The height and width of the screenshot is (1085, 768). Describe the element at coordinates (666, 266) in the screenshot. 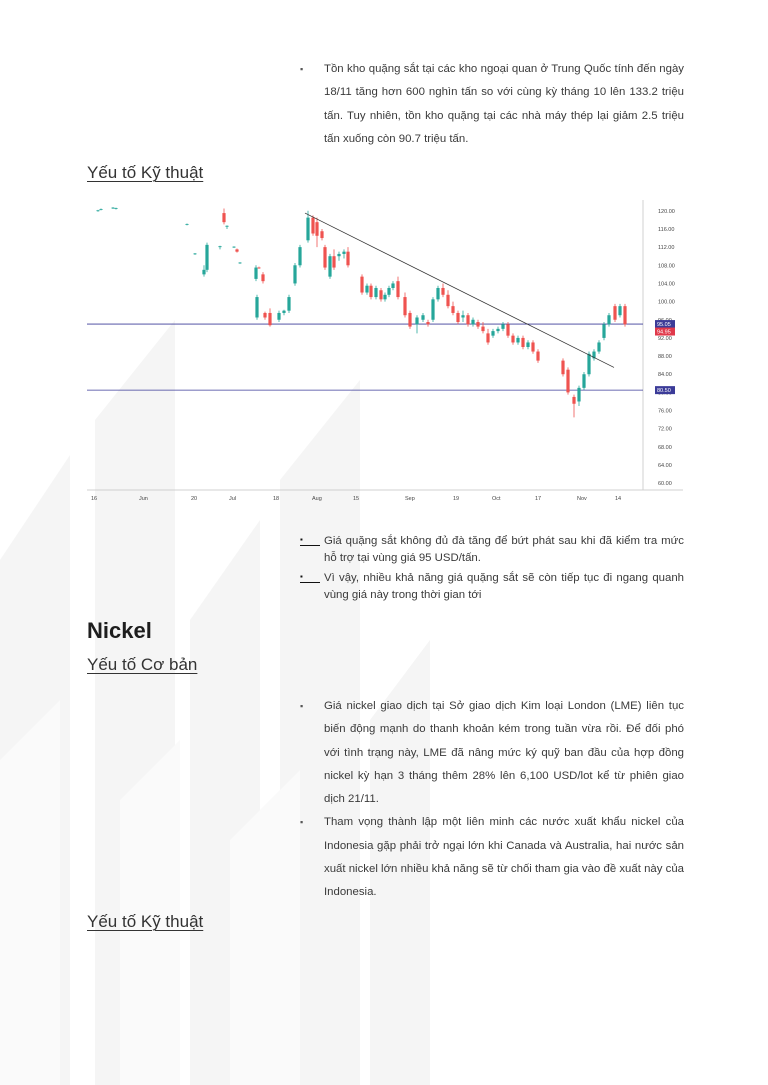

I see `y-tick-label: 108.00` at that location.